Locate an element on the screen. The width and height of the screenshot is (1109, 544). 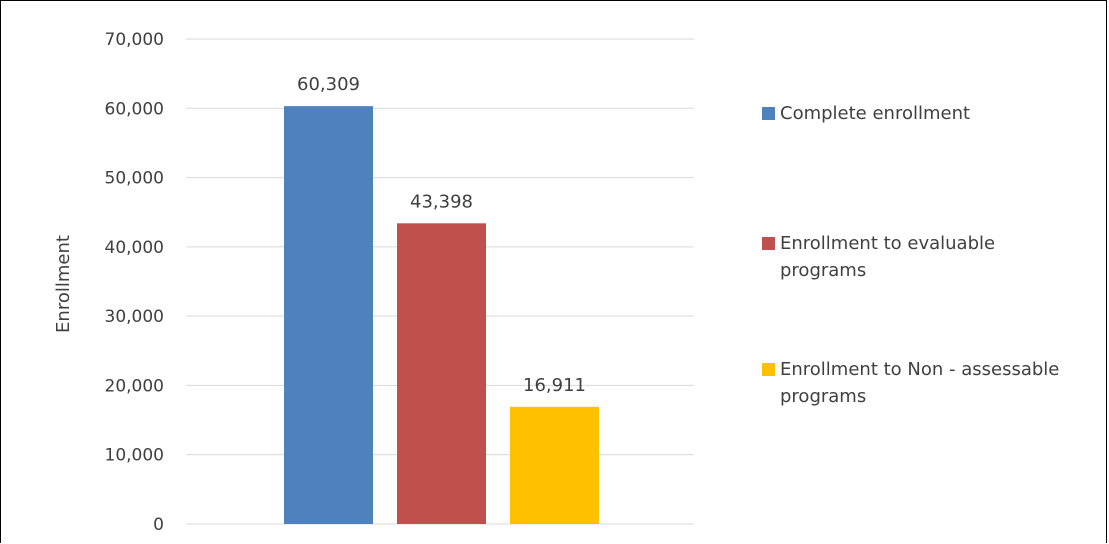
data-label: 43,398 is located at coordinates (441, 201).